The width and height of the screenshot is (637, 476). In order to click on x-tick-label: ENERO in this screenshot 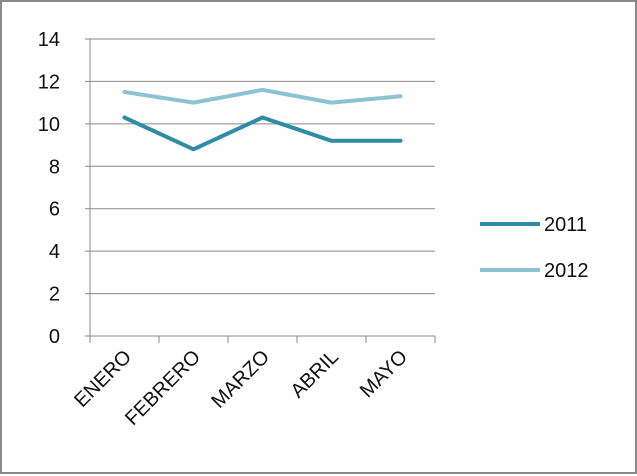, I will do `click(103, 379)`.